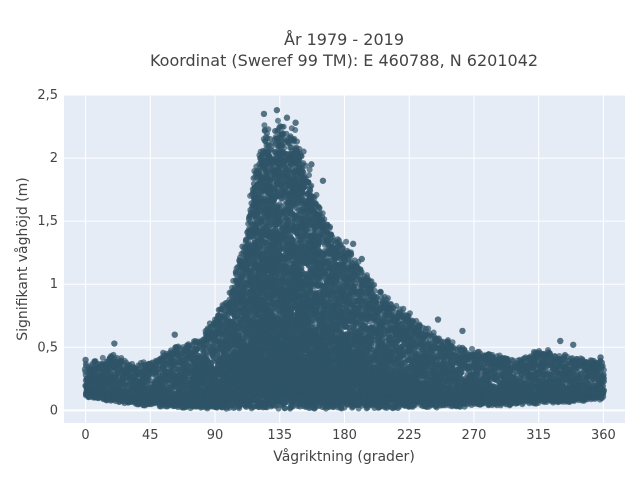  Describe the element at coordinates (344, 39) in the screenshot. I see `chart-title-line-1: År 1979 - 2019` at that location.